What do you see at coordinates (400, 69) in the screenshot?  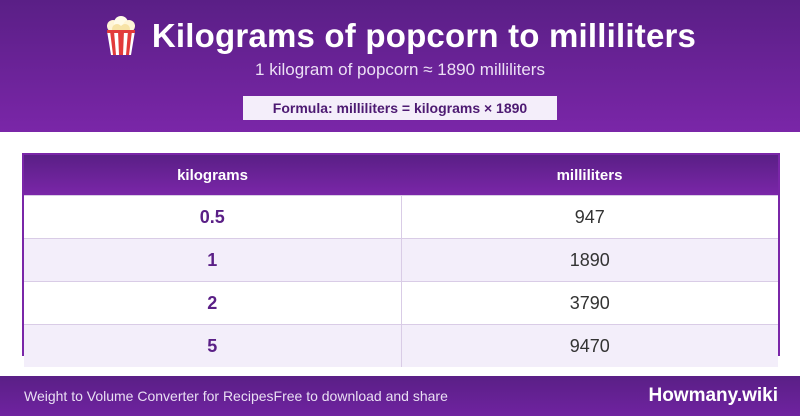 I see `subtitle: 1 kilogram of popcorn ≈ 1890 milliliters` at bounding box center [400, 69].